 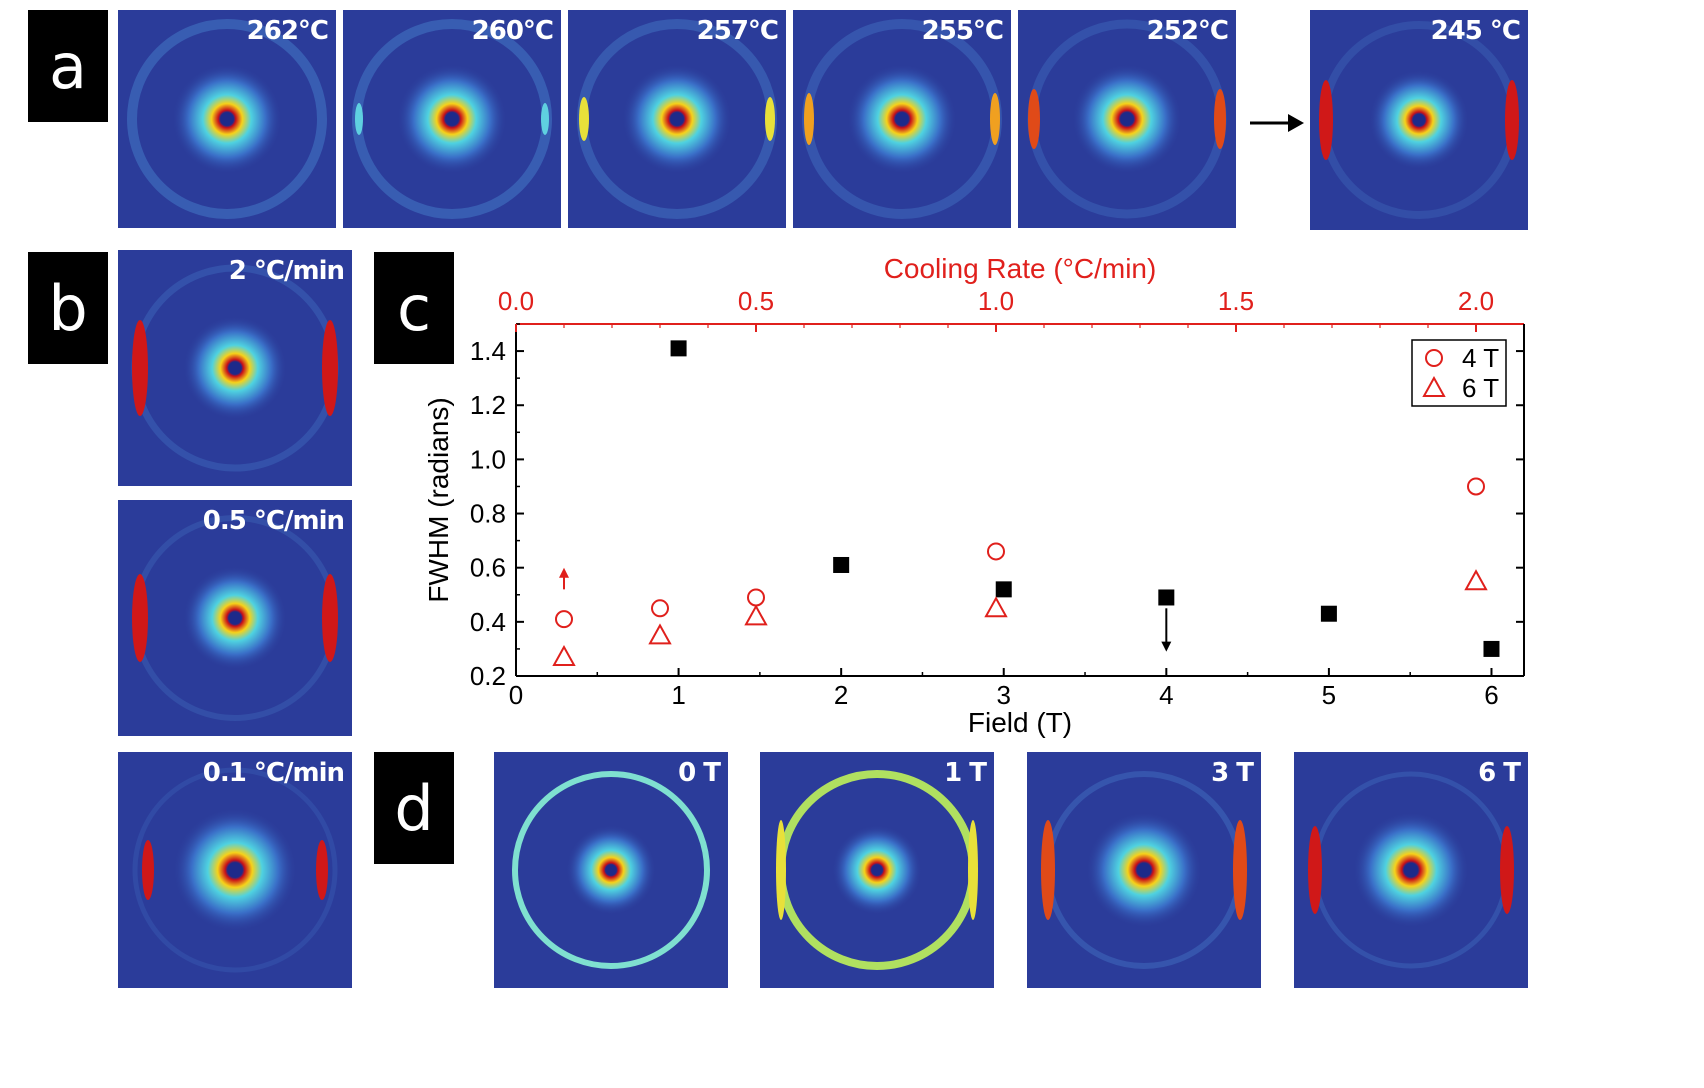 I want to click on panel-c-label: c, so click(x=414, y=308).